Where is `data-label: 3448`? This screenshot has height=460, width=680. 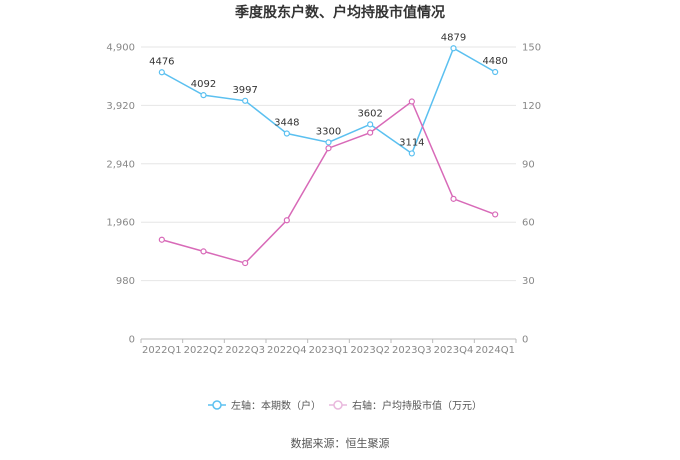 data-label: 3448 is located at coordinates (286, 123).